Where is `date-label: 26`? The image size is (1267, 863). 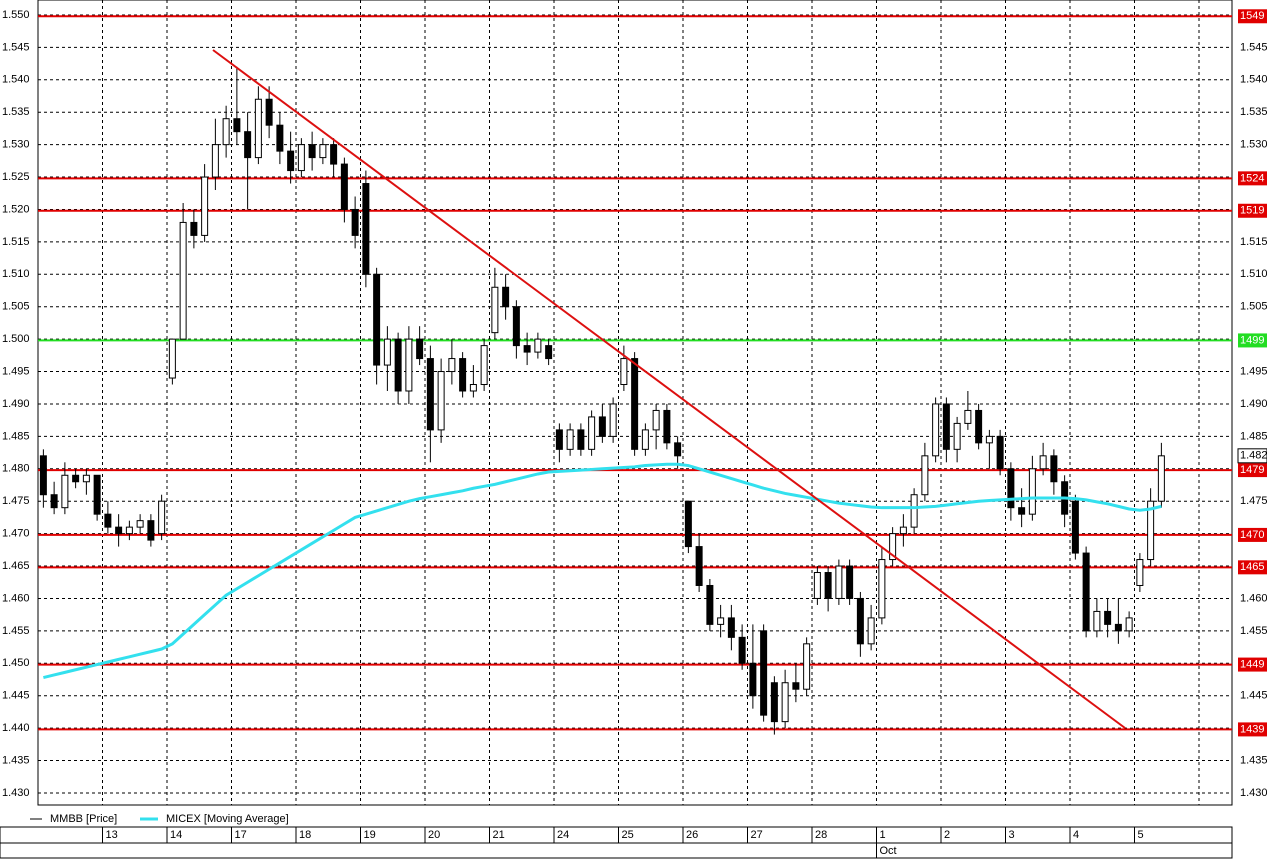 date-label: 26 is located at coordinates (692, 835).